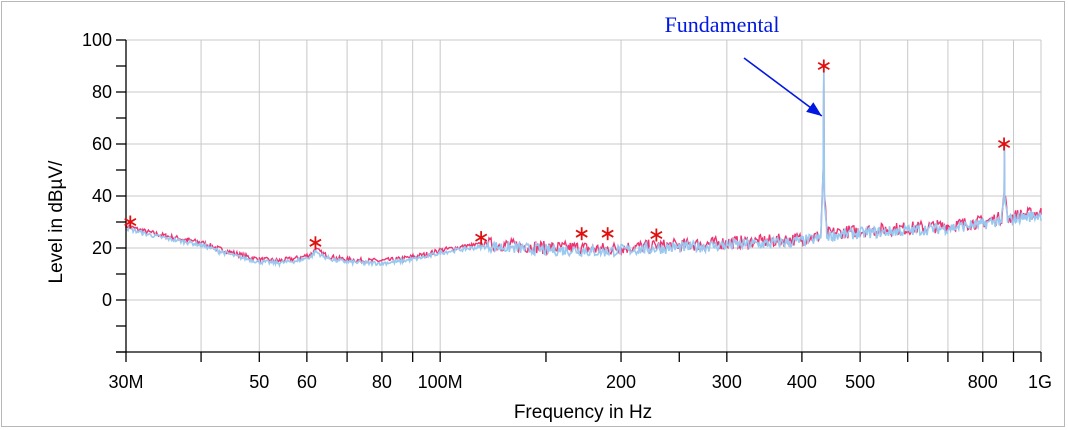 The width and height of the screenshot is (1068, 430). Describe the element at coordinates (56, 222) in the screenshot. I see `y-axis-title: Level in dBµV/` at that location.